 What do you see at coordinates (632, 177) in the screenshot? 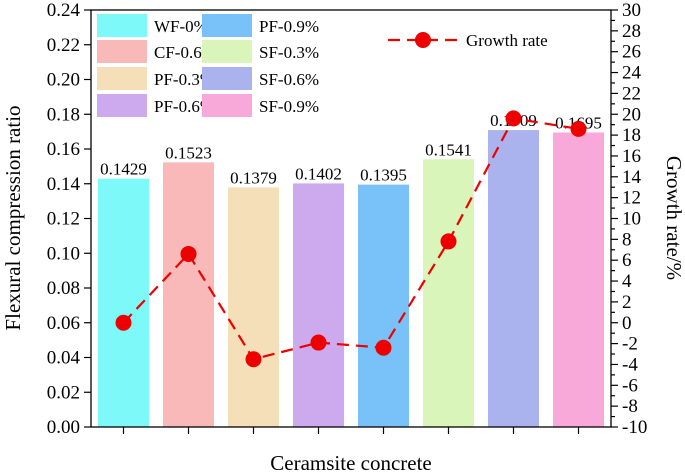
I see `y2-tick-label: 14` at bounding box center [632, 177].